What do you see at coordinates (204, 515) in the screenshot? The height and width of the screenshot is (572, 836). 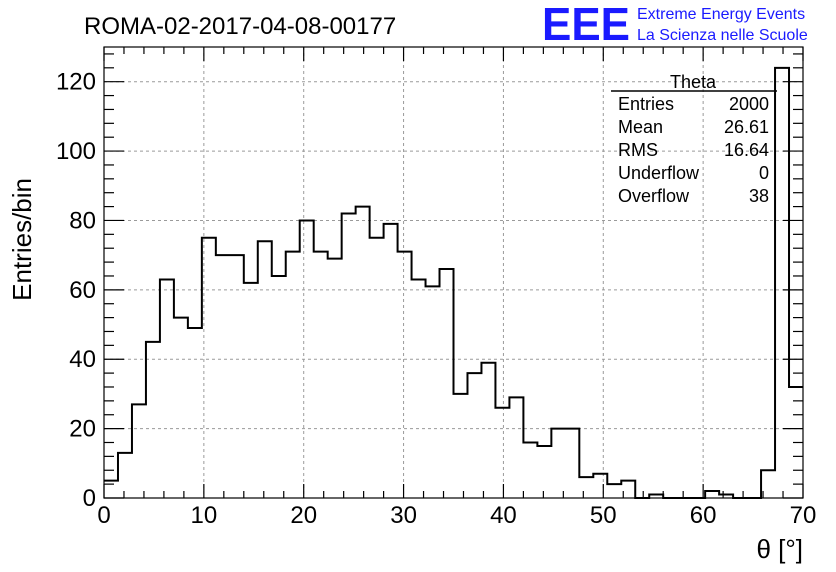 I see `x-tick-label: 10` at bounding box center [204, 515].